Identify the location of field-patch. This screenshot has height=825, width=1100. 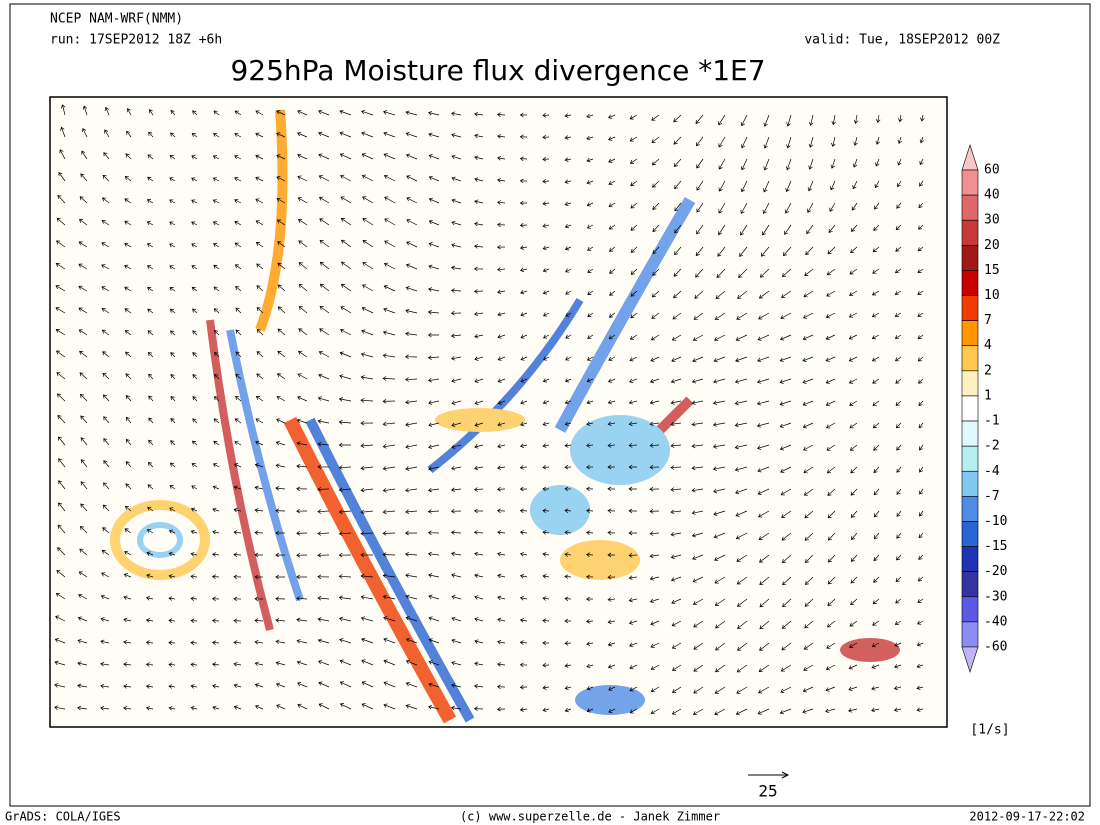
(370, 570).